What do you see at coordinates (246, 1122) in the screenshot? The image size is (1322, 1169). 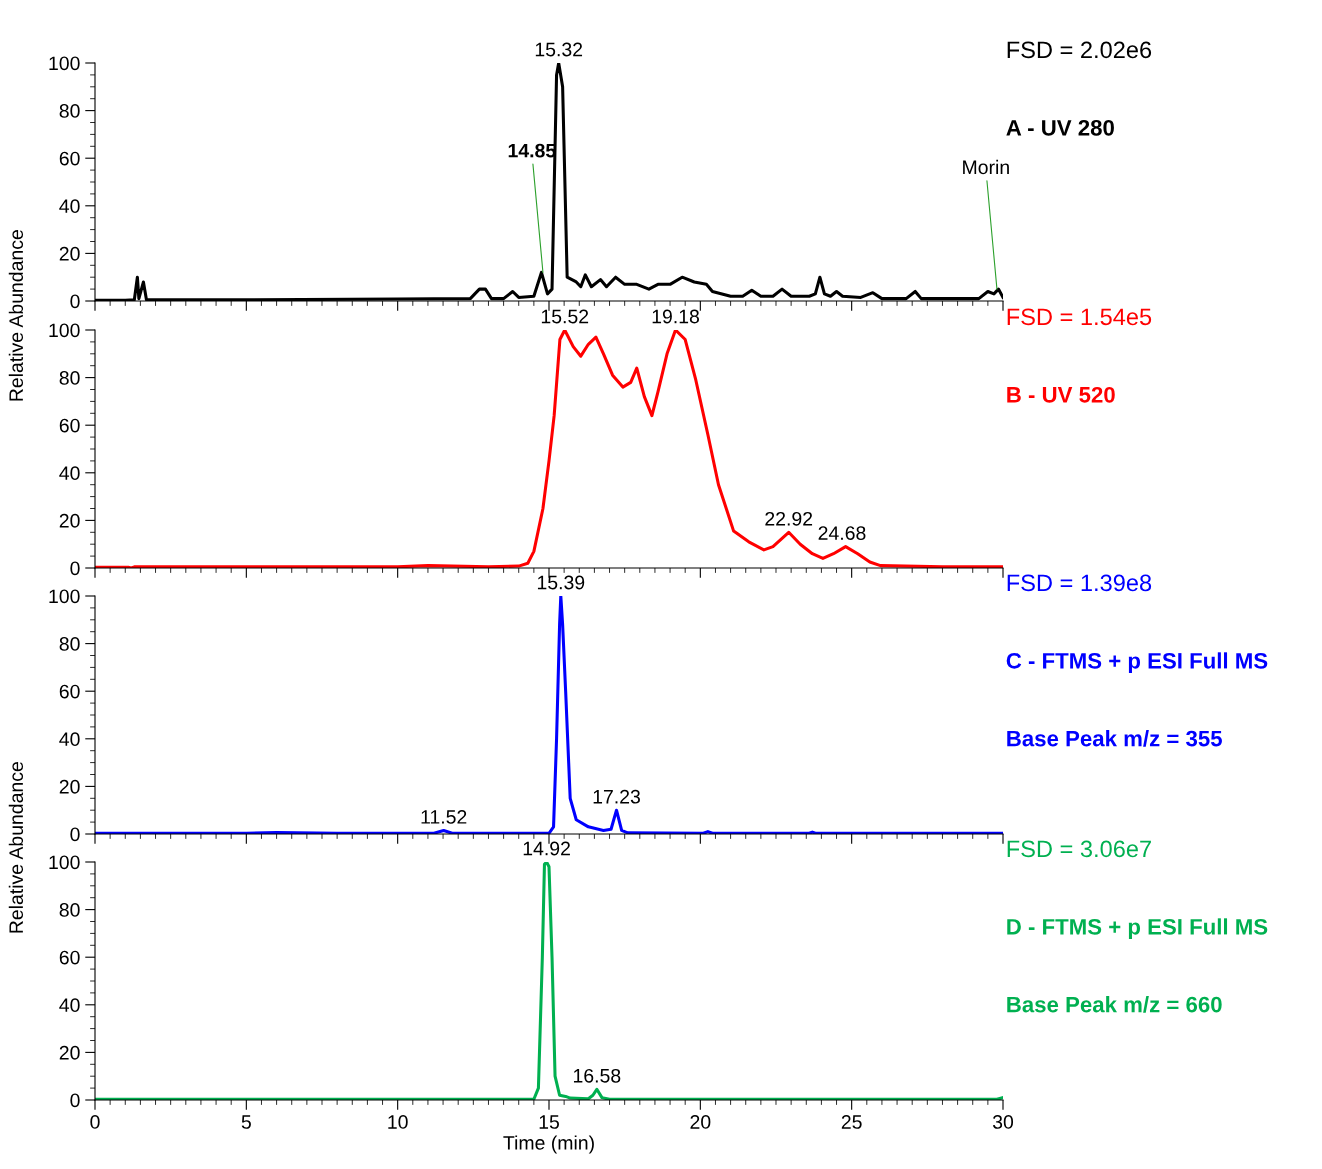 I see `x-tick-label: 5` at bounding box center [246, 1122].